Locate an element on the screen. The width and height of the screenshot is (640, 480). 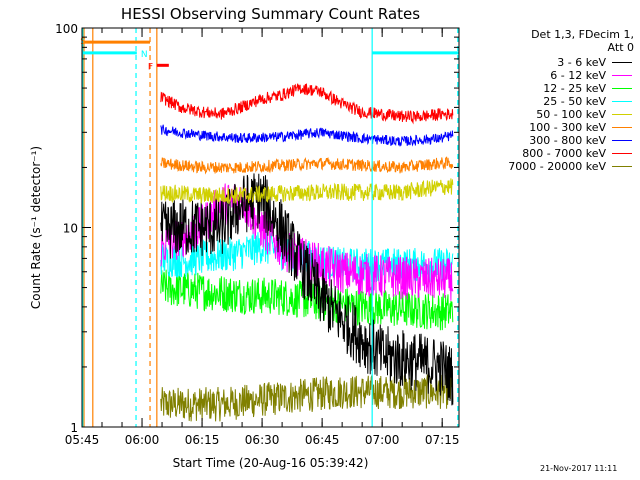
chart-title: HESSI Observing Summary Count Rates is located at coordinates (270, 14).